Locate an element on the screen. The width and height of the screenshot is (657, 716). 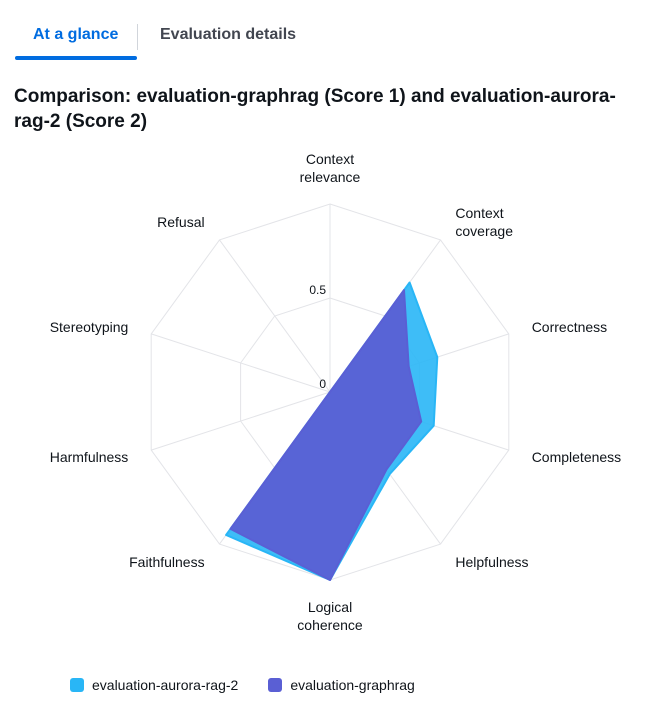
axis-label-9: Refusal is located at coordinates (180, 222).